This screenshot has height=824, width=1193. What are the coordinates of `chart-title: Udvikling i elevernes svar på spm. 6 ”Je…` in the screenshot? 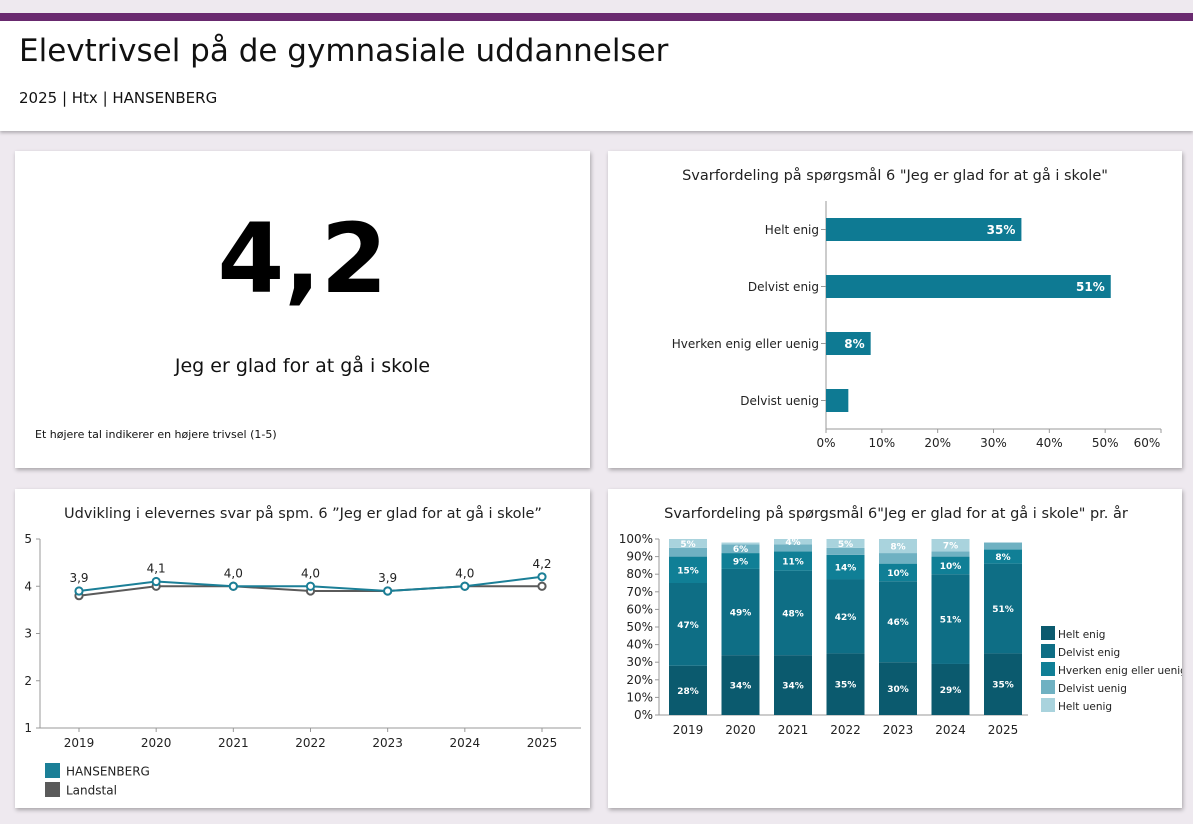 It's located at (303, 513).